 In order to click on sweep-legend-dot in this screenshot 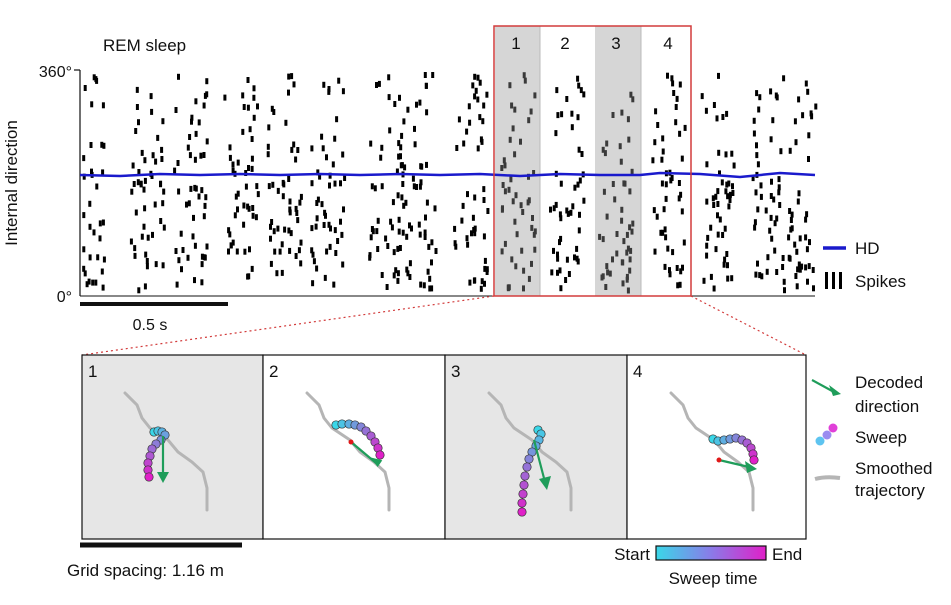, I will do `click(827, 435)`.